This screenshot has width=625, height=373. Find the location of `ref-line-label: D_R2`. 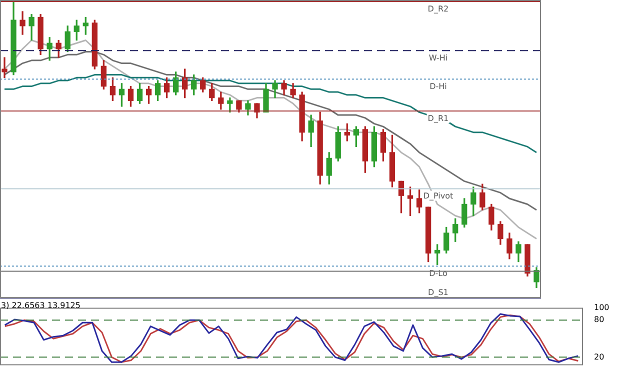

ref-line-label: D_R2 is located at coordinates (438, 9).